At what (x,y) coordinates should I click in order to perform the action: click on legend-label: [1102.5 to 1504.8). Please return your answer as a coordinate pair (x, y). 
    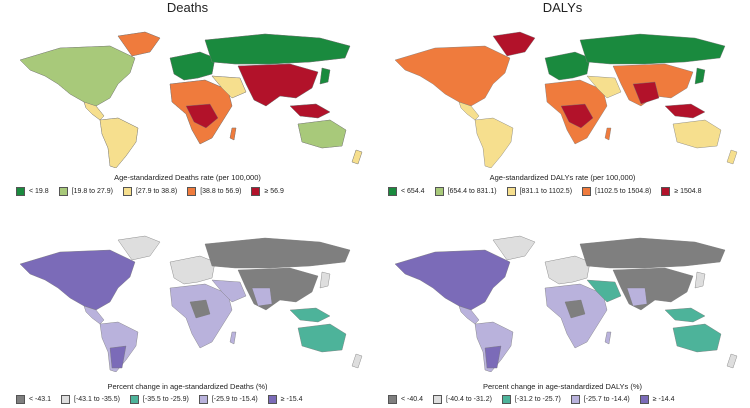
    Looking at the image, I should click on (623, 191).